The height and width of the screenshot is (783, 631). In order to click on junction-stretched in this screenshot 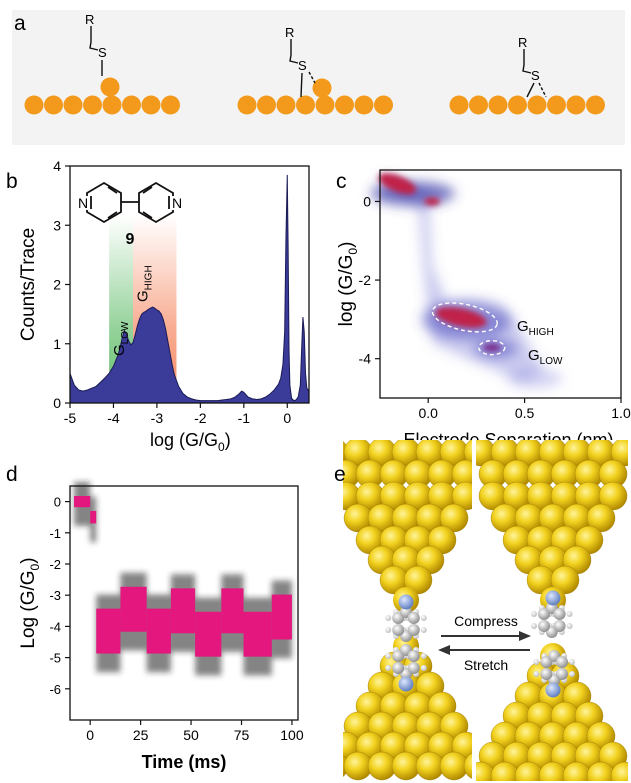, I will do `click(552, 610)`.